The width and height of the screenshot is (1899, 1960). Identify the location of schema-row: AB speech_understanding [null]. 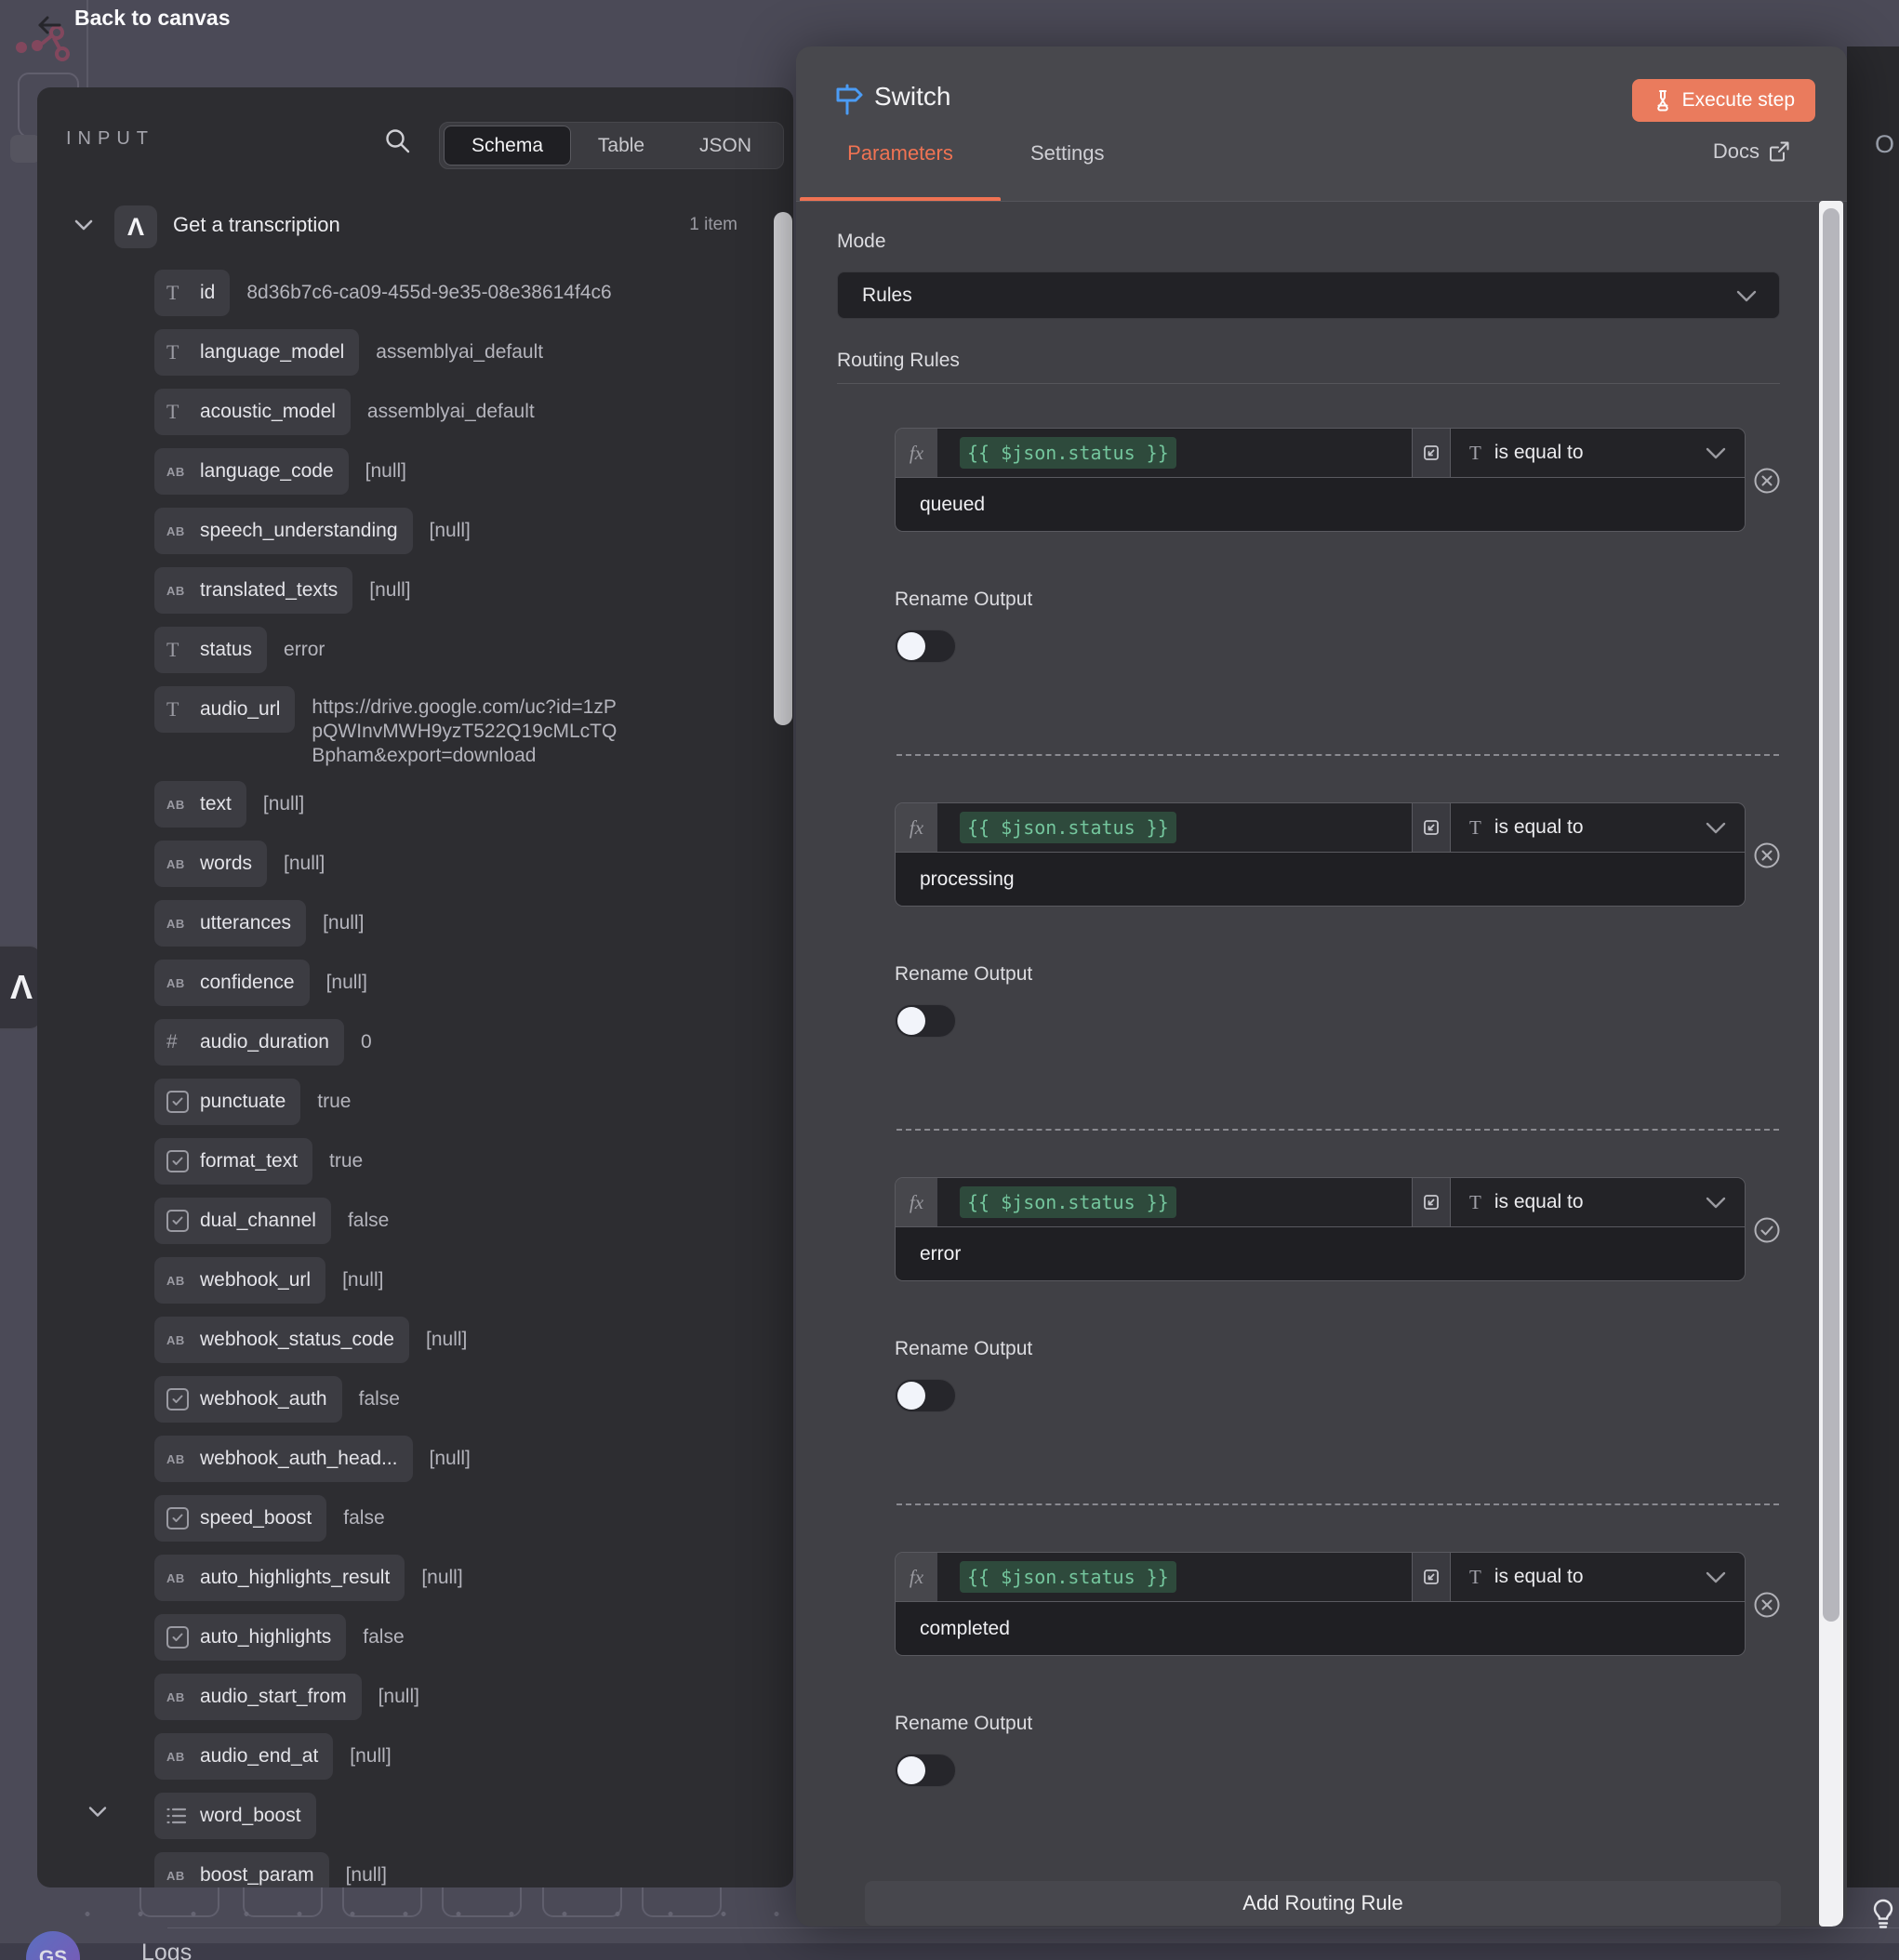
(415, 531).